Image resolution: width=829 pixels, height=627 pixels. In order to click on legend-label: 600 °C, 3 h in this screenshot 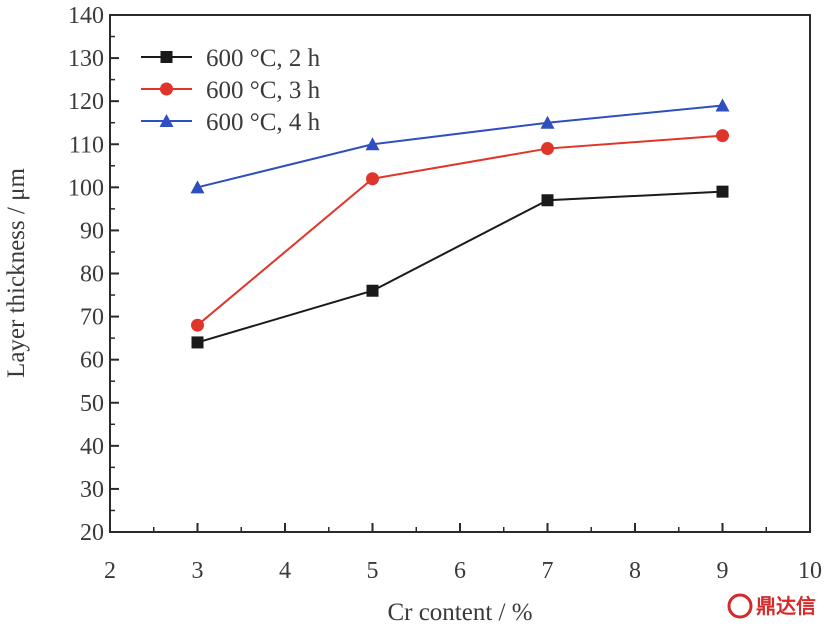, I will do `click(263, 90)`.